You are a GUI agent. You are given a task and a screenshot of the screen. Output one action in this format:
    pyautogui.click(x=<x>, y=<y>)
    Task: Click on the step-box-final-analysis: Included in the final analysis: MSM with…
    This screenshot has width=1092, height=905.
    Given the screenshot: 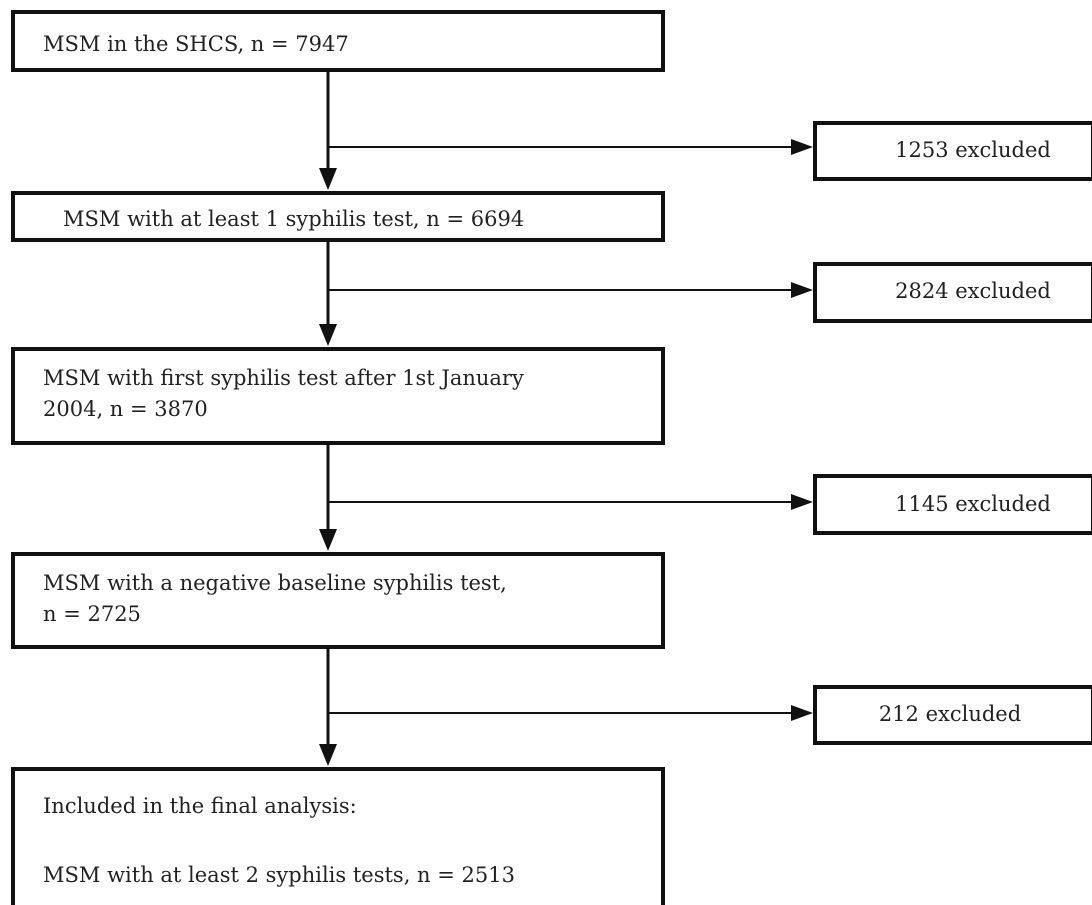 What is the action you would take?
    pyautogui.click(x=338, y=836)
    